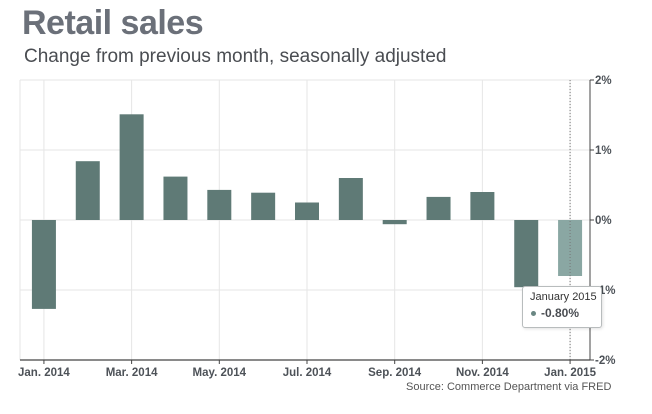 This screenshot has width=652, height=414. Describe the element at coordinates (43, 264) in the screenshot. I see `bar-jan-2014` at that location.